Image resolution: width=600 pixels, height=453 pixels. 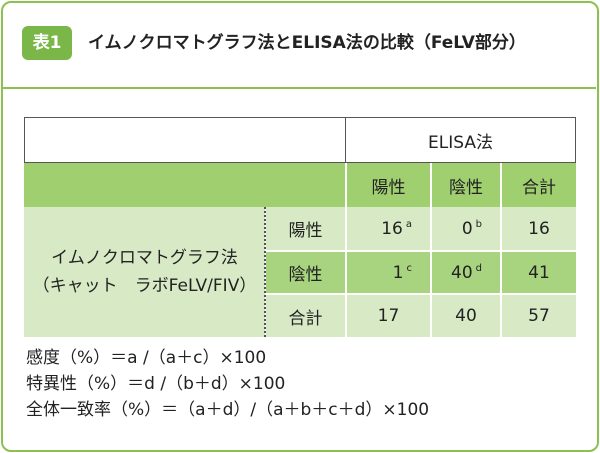 What do you see at coordinates (144, 258) in the screenshot?
I see `label-line: イムノクロマトグラフ法` at bounding box center [144, 258].